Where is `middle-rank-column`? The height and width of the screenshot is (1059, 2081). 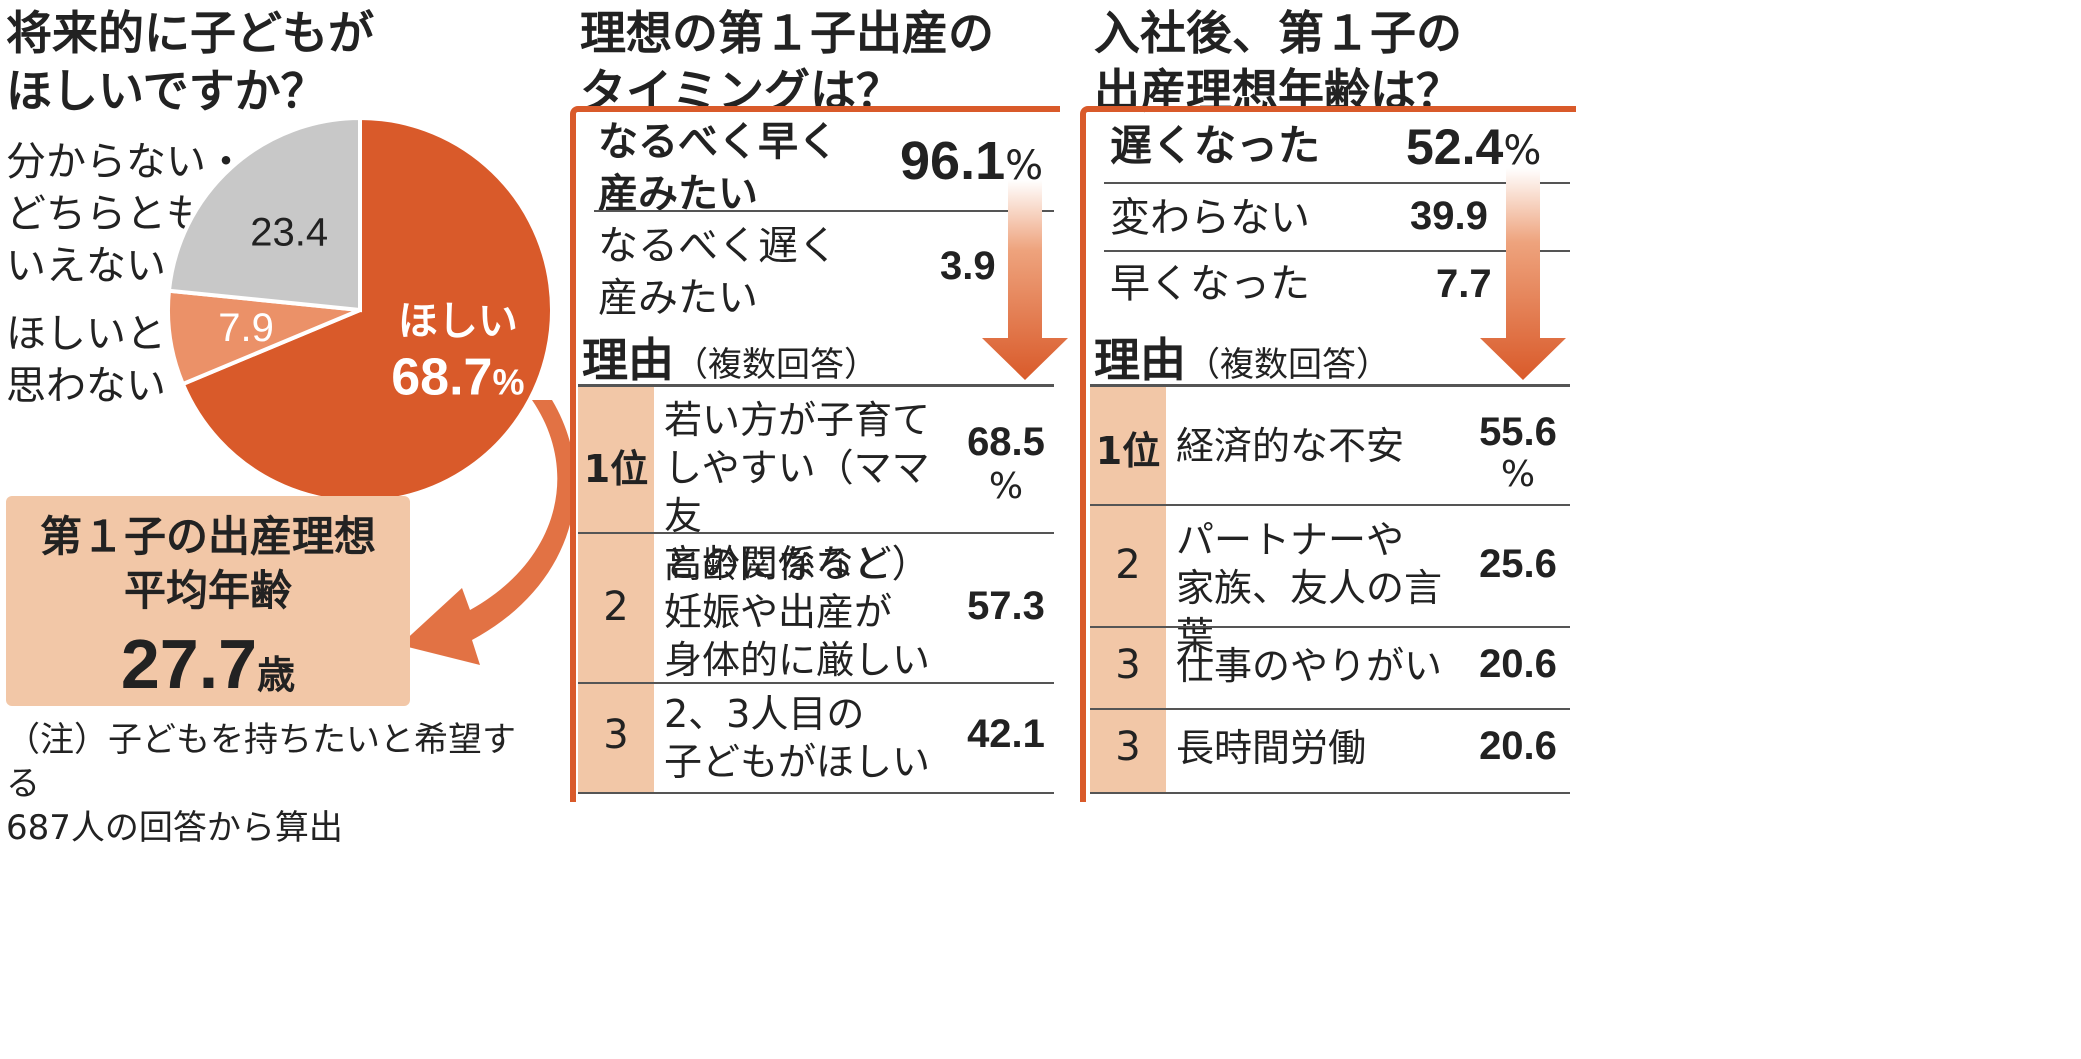
middle-rank-column is located at coordinates (616, 590).